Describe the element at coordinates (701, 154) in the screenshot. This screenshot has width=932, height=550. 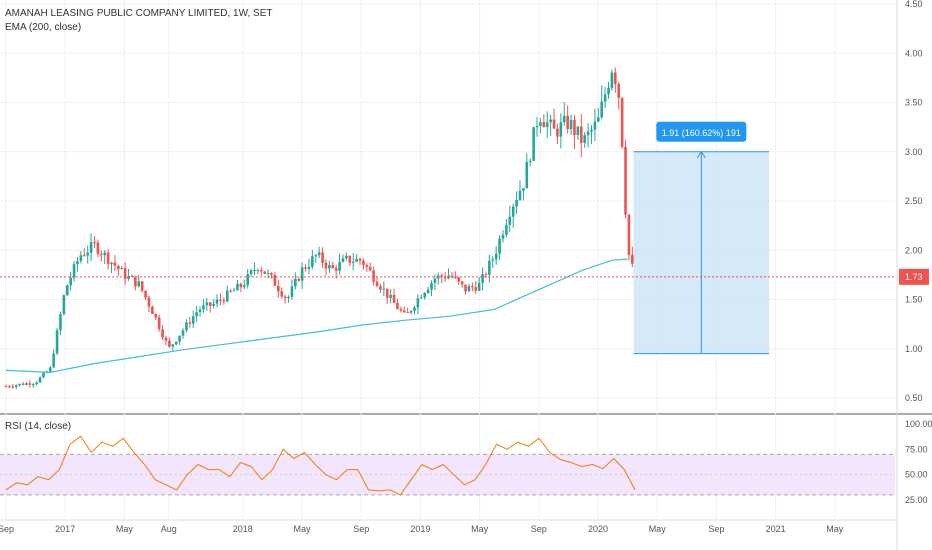
I see `measure-arrow-head` at that location.